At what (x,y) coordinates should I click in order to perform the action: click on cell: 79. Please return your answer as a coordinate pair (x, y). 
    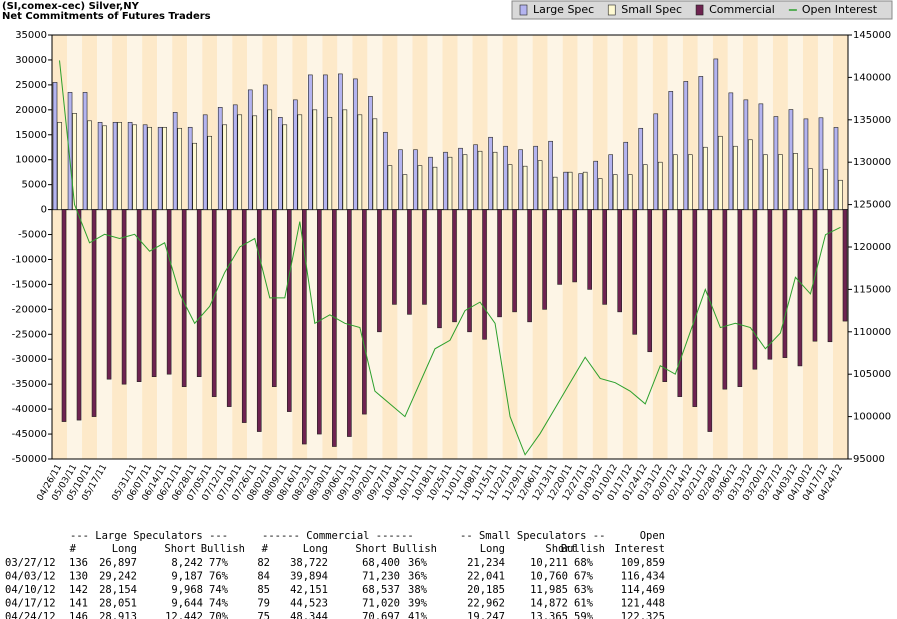
    Looking at the image, I should click on (263, 604).